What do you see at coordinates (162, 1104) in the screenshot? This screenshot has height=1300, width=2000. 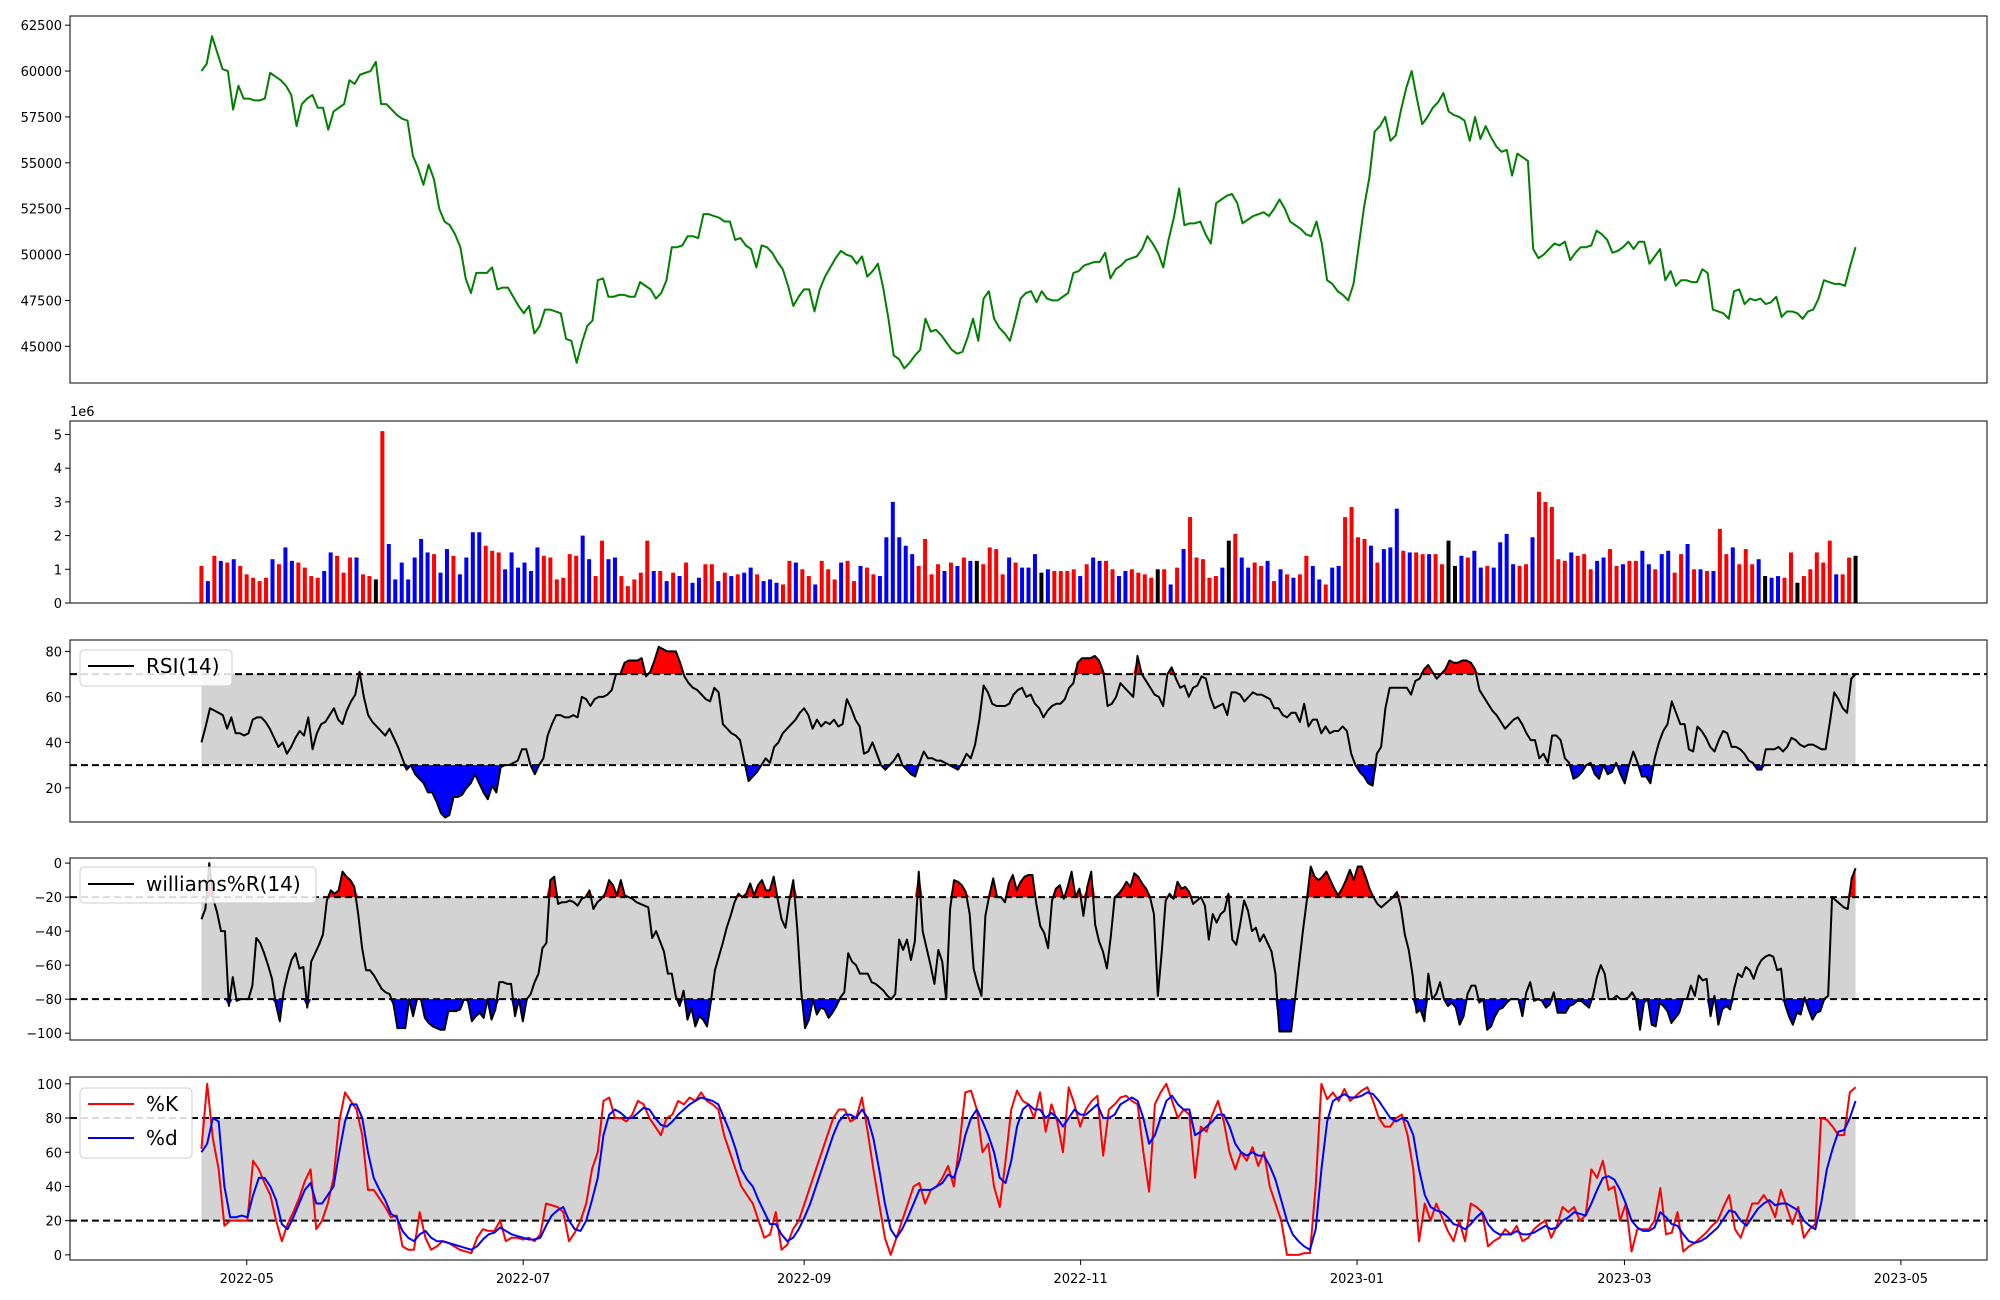 I see `k-legend-label: %K` at bounding box center [162, 1104].